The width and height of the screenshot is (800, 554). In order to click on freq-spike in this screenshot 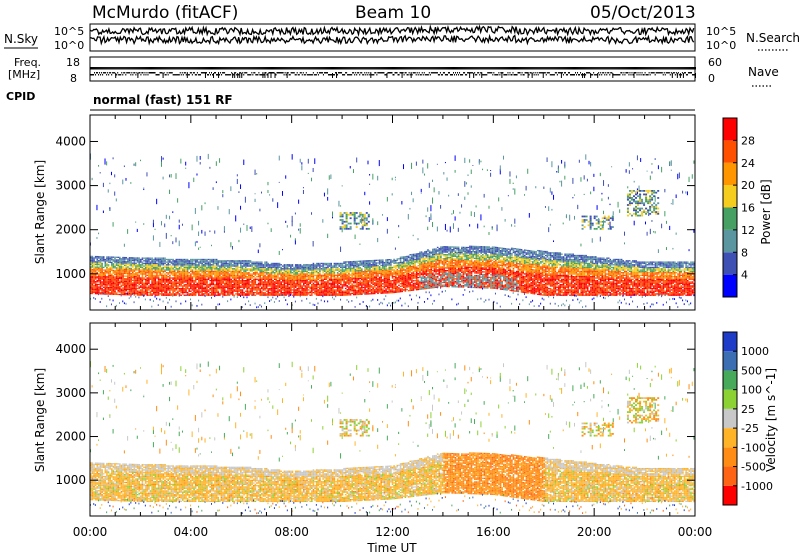, I will do `click(402, 75)`.